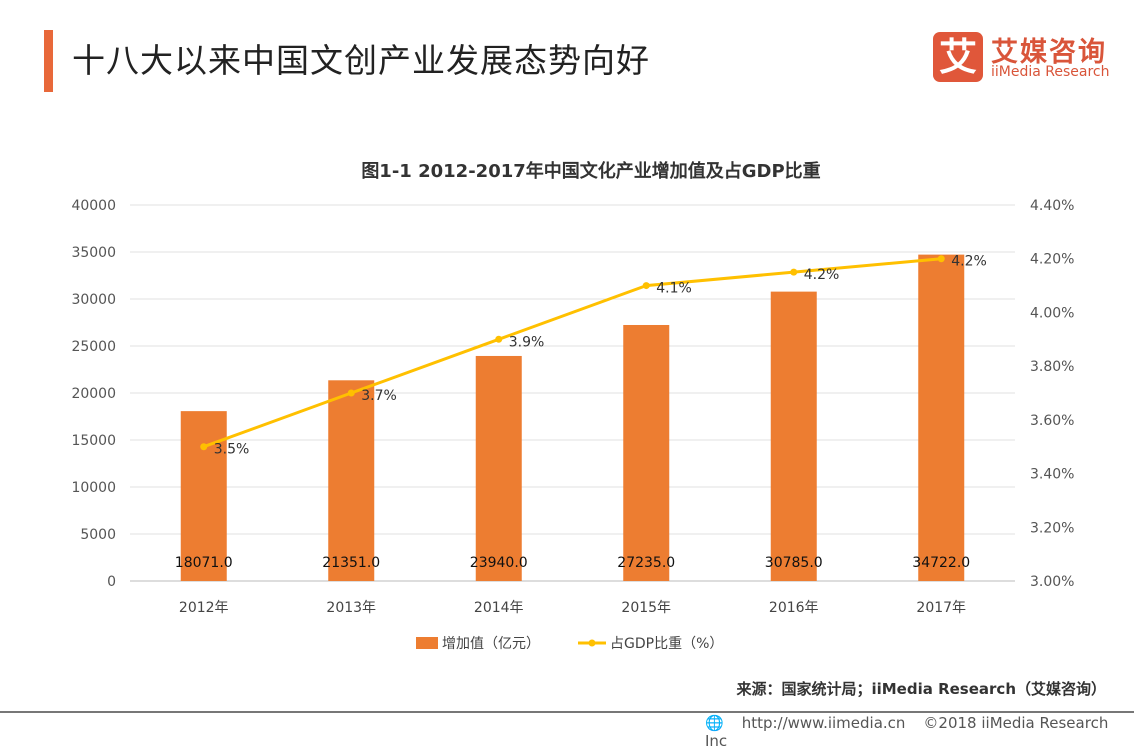 This screenshot has height=750, width=1134. Describe the element at coordinates (674, 289) in the screenshot. I see `line-data-label: 4.1%` at that location.